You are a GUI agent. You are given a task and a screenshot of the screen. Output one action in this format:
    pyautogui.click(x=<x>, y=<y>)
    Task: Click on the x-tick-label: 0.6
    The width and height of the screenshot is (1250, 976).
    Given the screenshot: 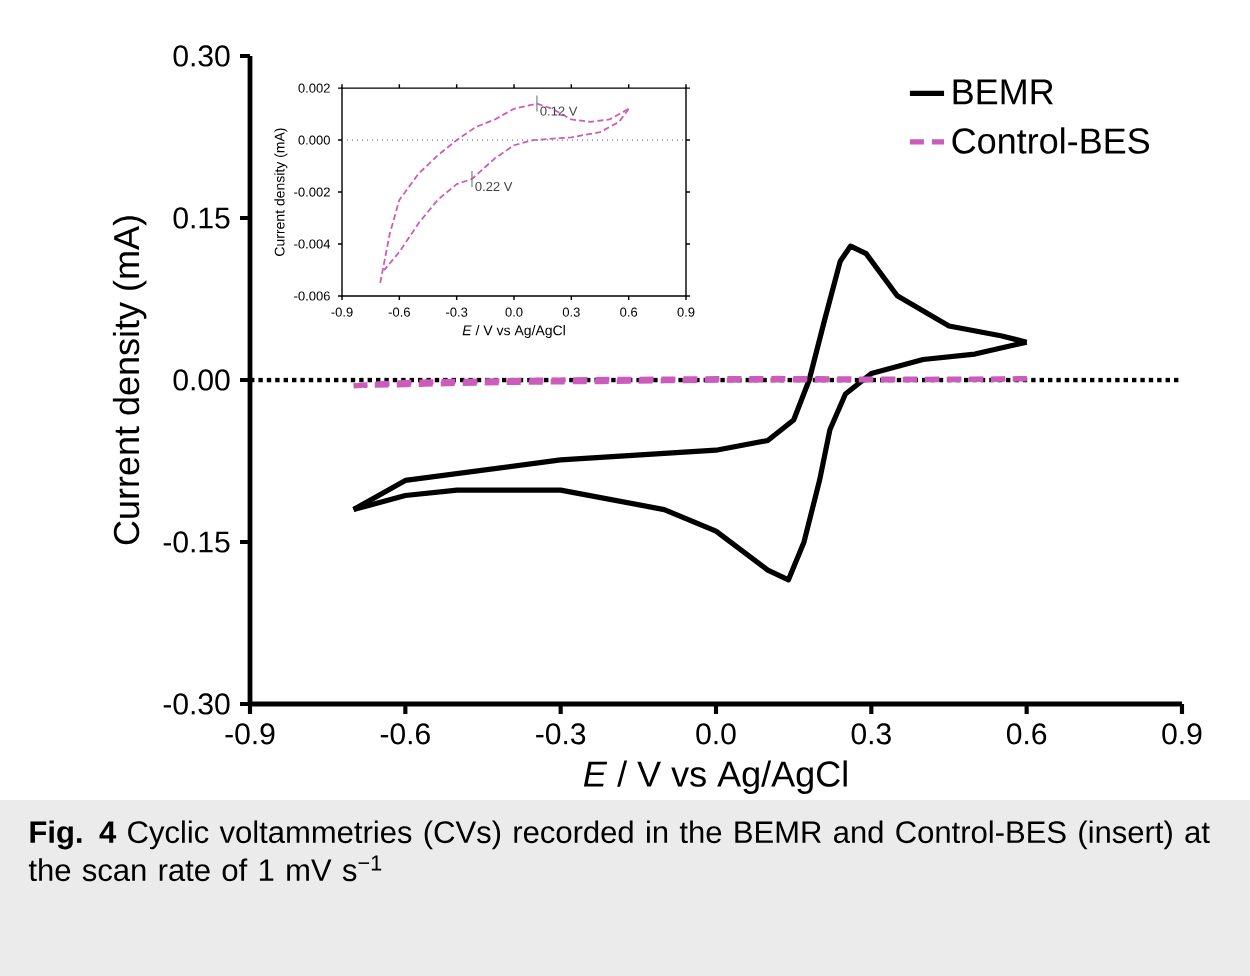 What is the action you would take?
    pyautogui.click(x=1026, y=734)
    